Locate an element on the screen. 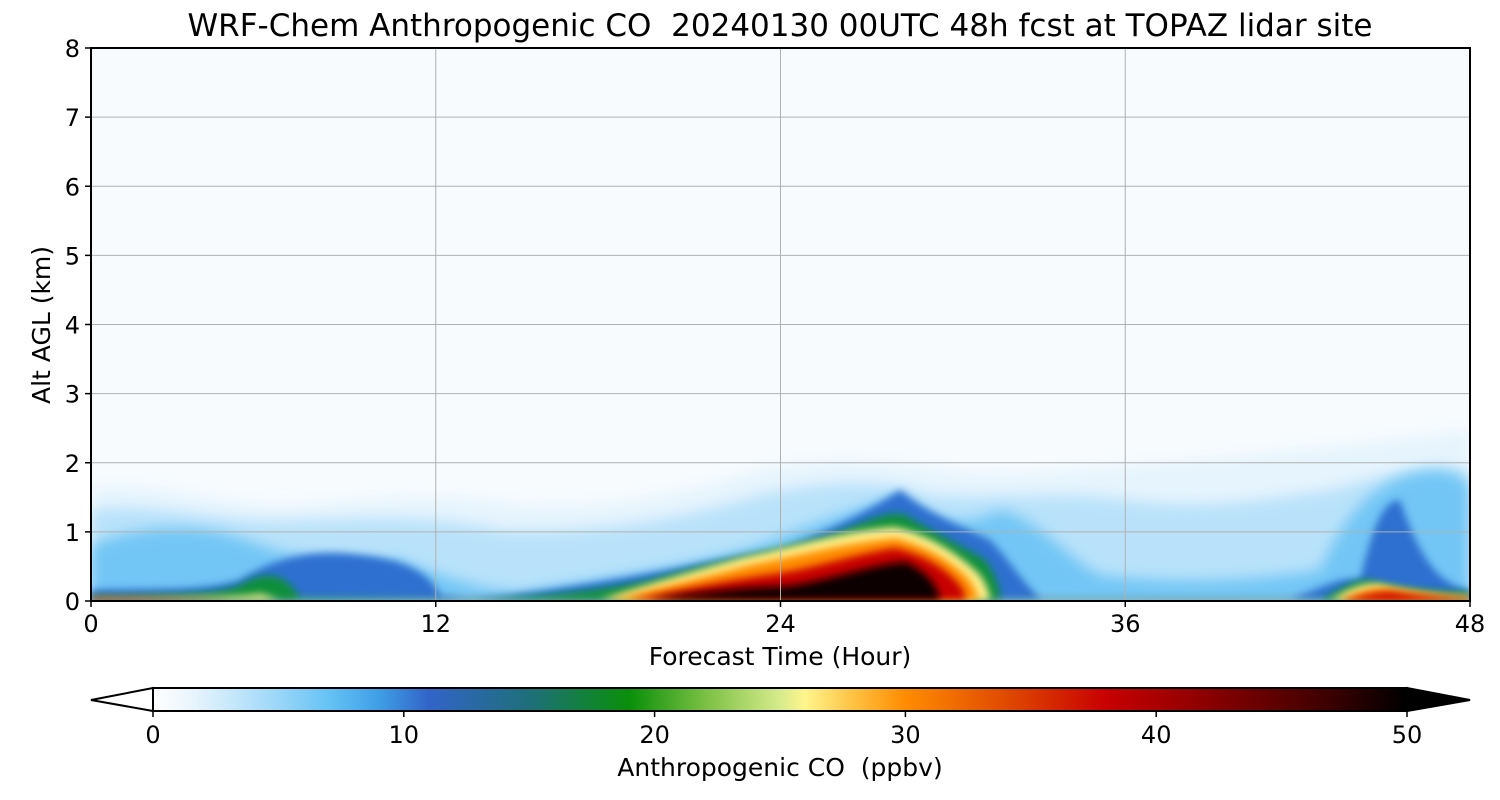 The height and width of the screenshot is (800, 1500). y-axis-ticks: 0 1 2 3 4 5 6 7 8 is located at coordinates (78, 325).